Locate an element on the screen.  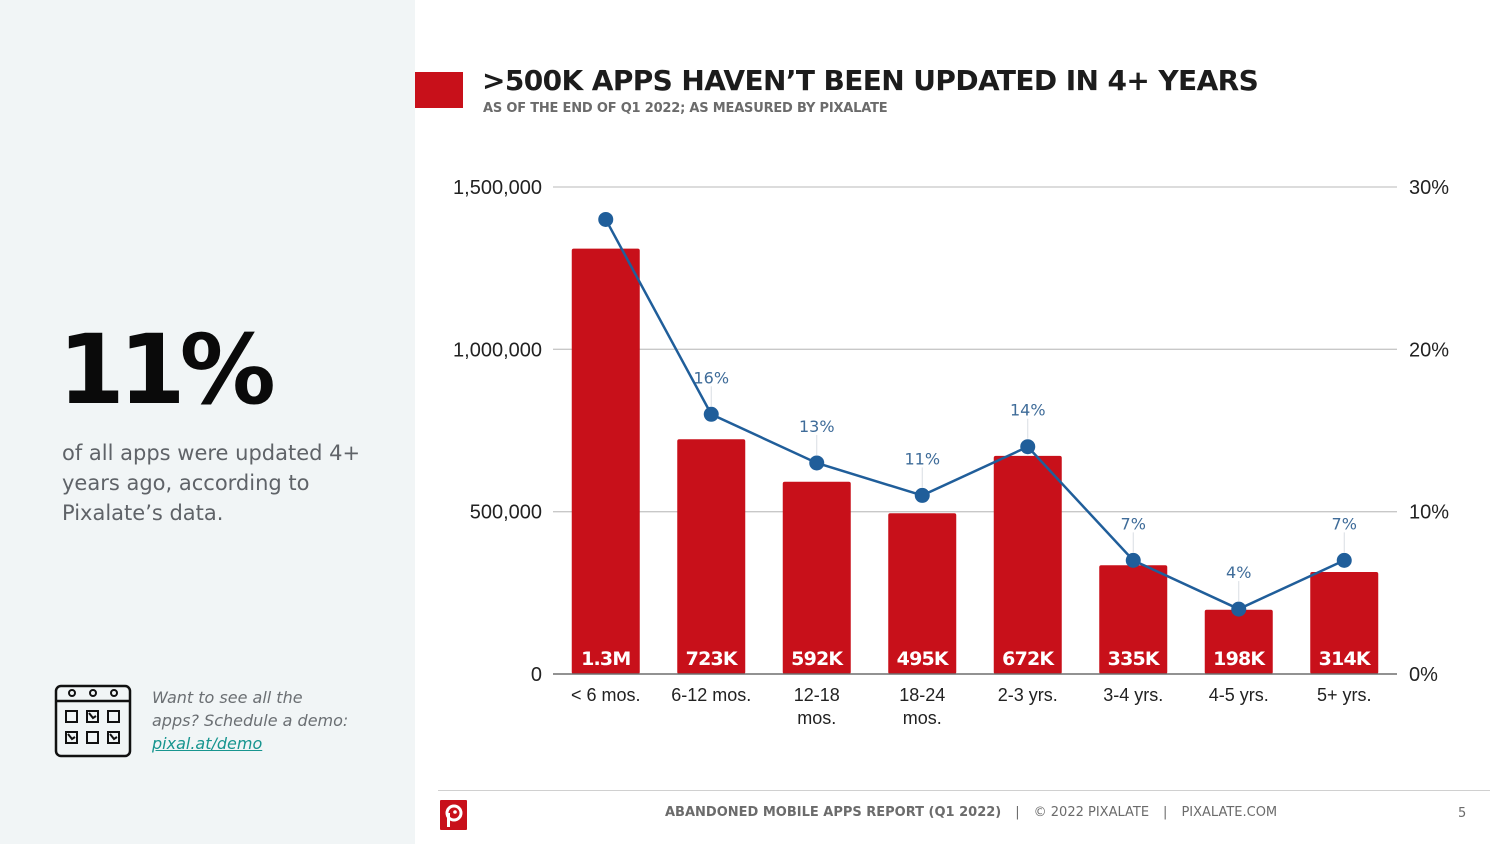
x-tick-label: 6-12 mos. is located at coordinates (711, 695).